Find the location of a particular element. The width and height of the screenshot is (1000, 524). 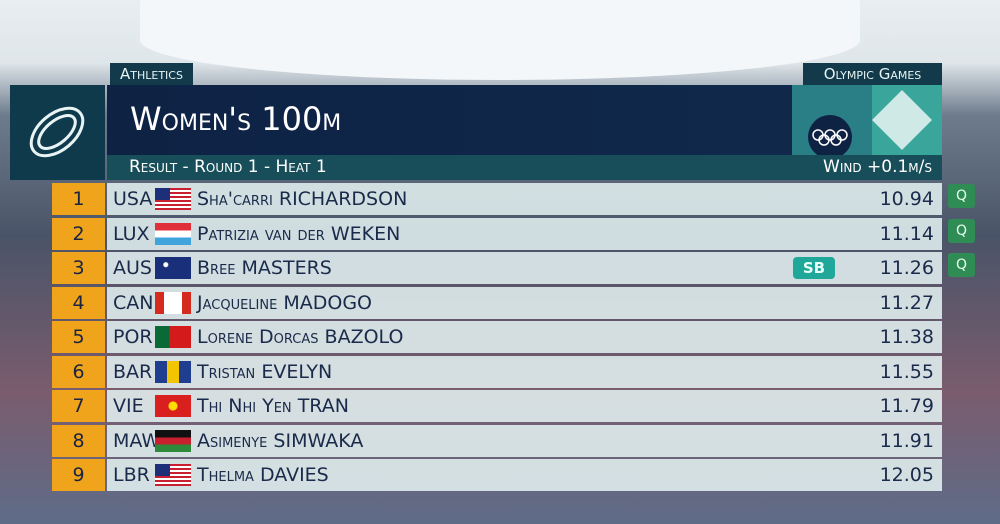

time: 11.55 is located at coordinates (906, 371).